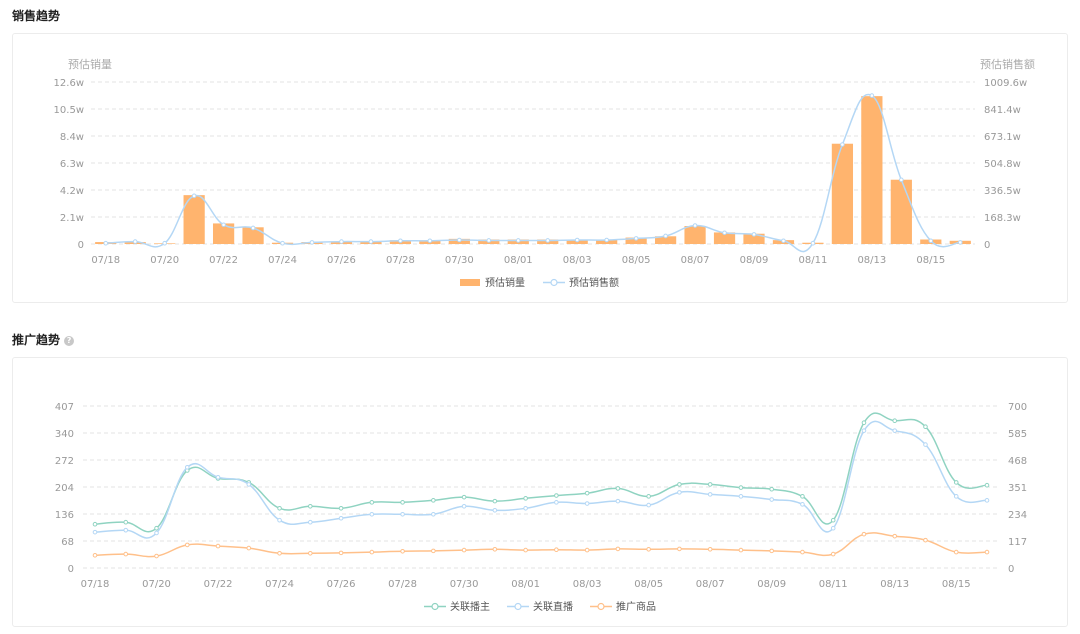  I want to click on live-point-07/29, so click(433, 514).